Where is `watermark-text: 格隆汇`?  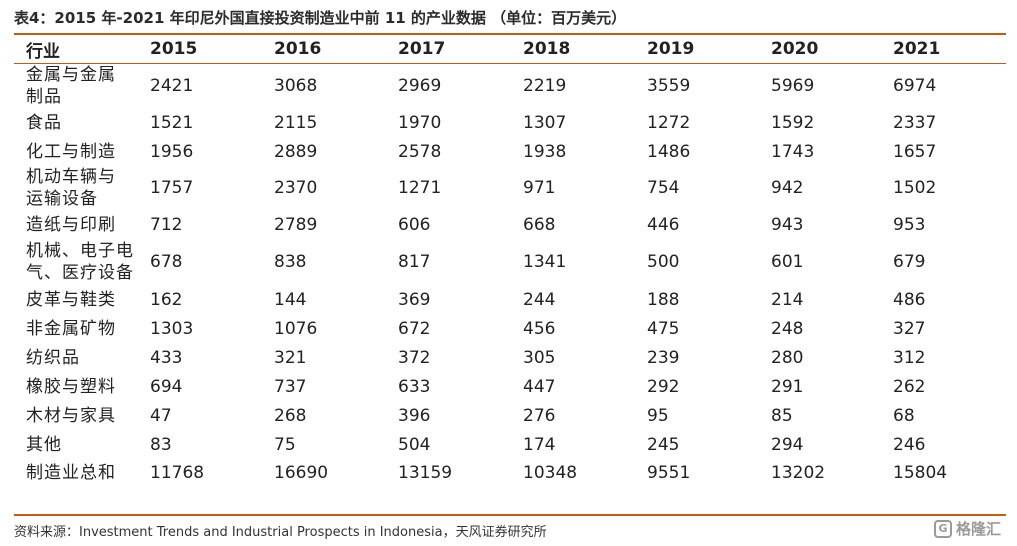 watermark-text: 格隆汇 is located at coordinates (978, 529).